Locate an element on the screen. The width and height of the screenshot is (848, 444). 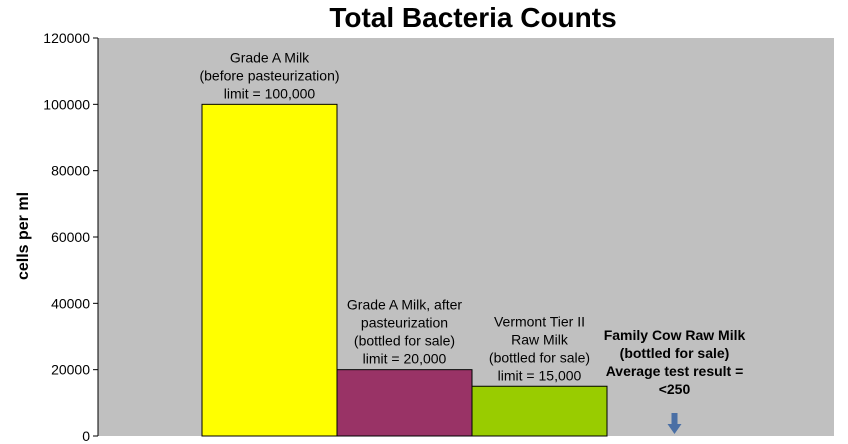
y-axis: 0 20000 40000 60000 80000 100000 120000 is located at coordinates (71, 237).